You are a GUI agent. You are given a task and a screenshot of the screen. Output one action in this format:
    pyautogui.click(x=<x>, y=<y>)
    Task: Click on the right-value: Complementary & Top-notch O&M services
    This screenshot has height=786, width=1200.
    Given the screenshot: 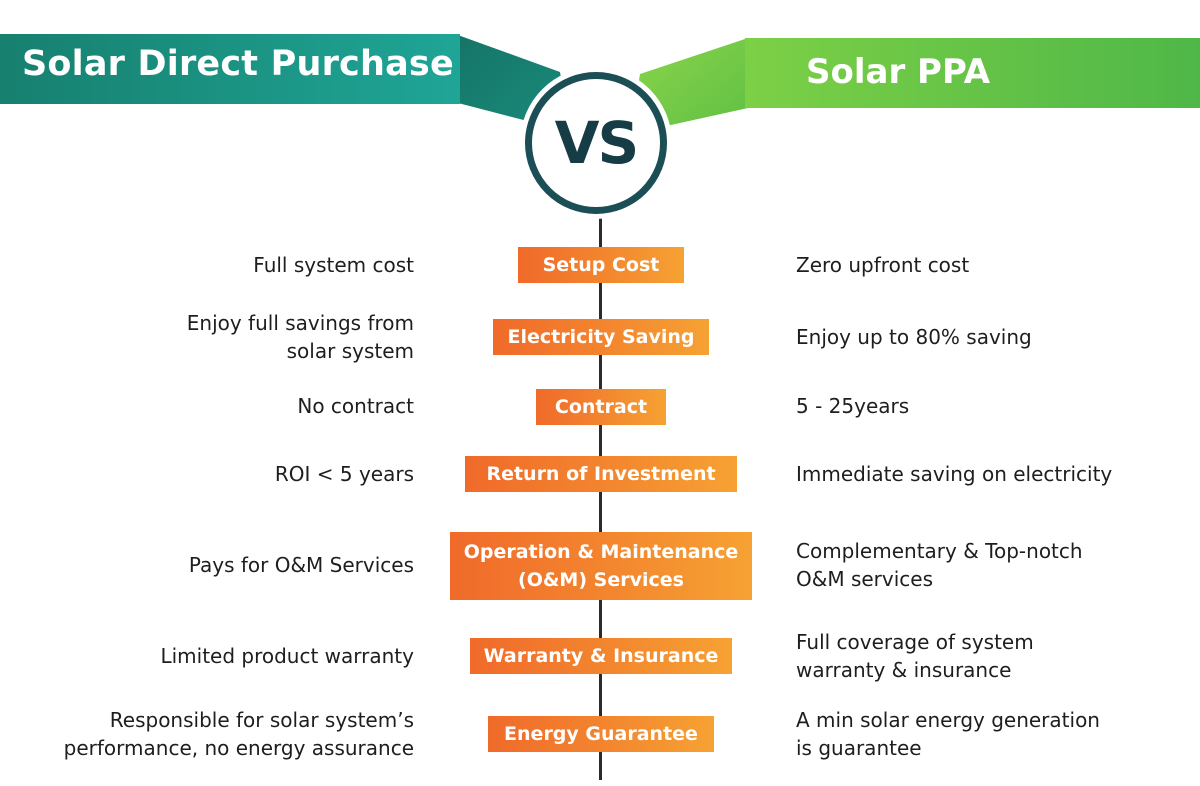 What is the action you would take?
    pyautogui.click(x=939, y=565)
    